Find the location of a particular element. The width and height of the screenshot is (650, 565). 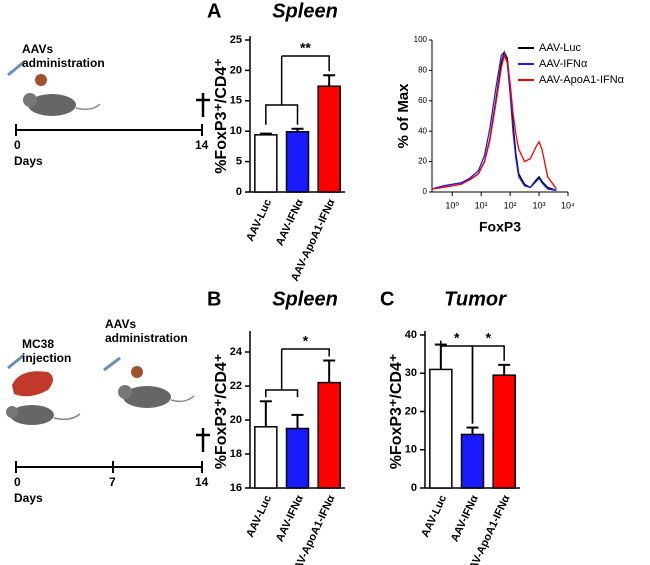

event-label: injection is located at coordinates (46, 358).